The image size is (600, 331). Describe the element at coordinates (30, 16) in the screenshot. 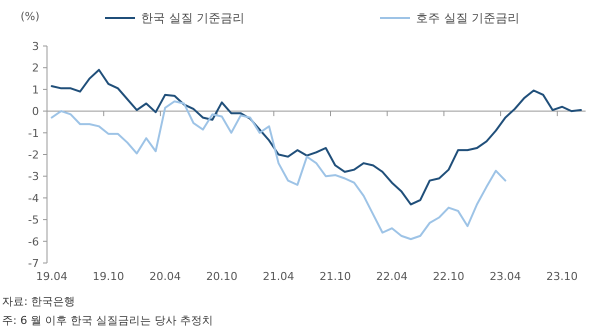

I see `y-axis-title: (%)` at that location.